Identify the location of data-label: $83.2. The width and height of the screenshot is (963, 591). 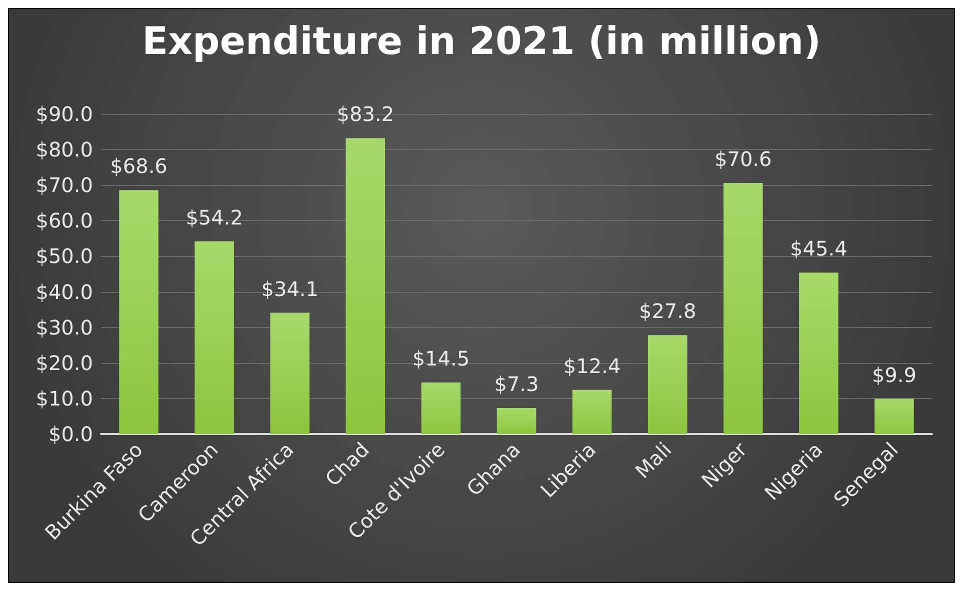
(365, 114).